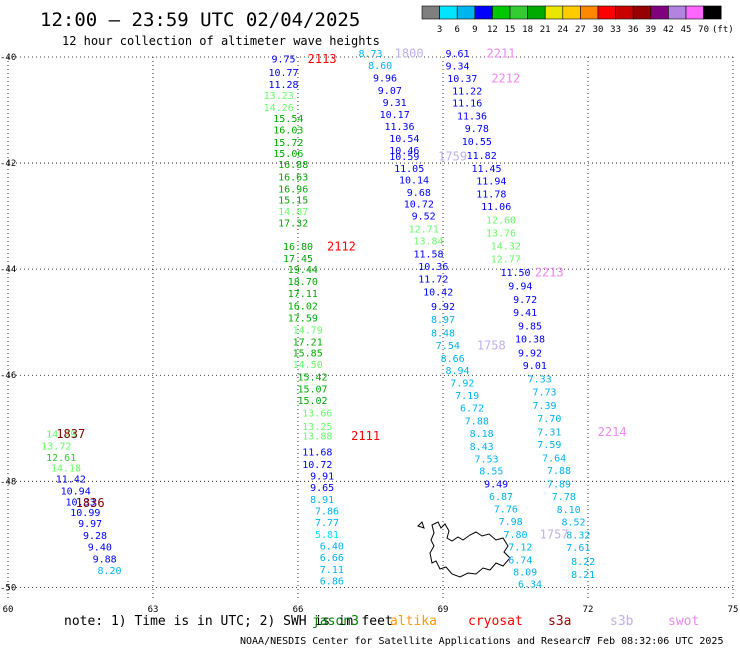  Describe the element at coordinates (293, 212) in the screenshot. I see `swh-value: 14.87` at that location.